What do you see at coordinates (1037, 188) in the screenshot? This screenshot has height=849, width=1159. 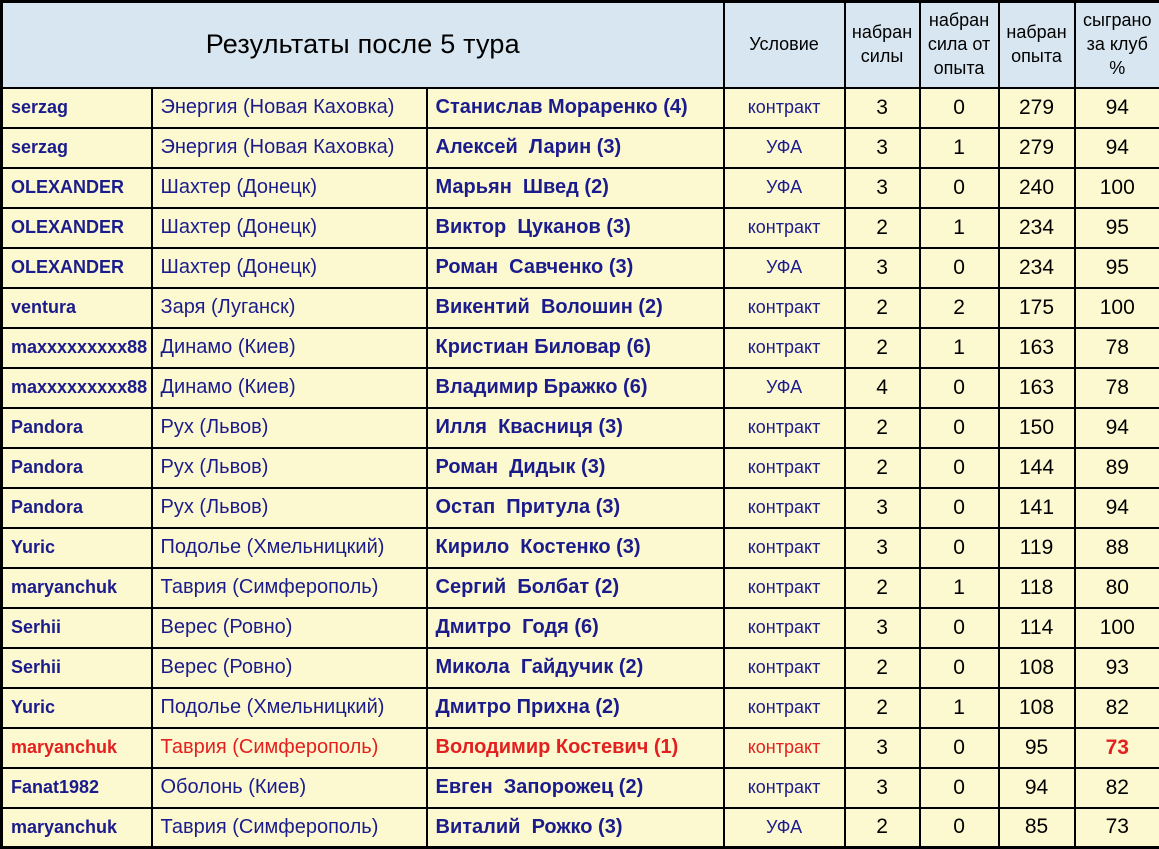 I see `experience-cell: 240` at bounding box center [1037, 188].